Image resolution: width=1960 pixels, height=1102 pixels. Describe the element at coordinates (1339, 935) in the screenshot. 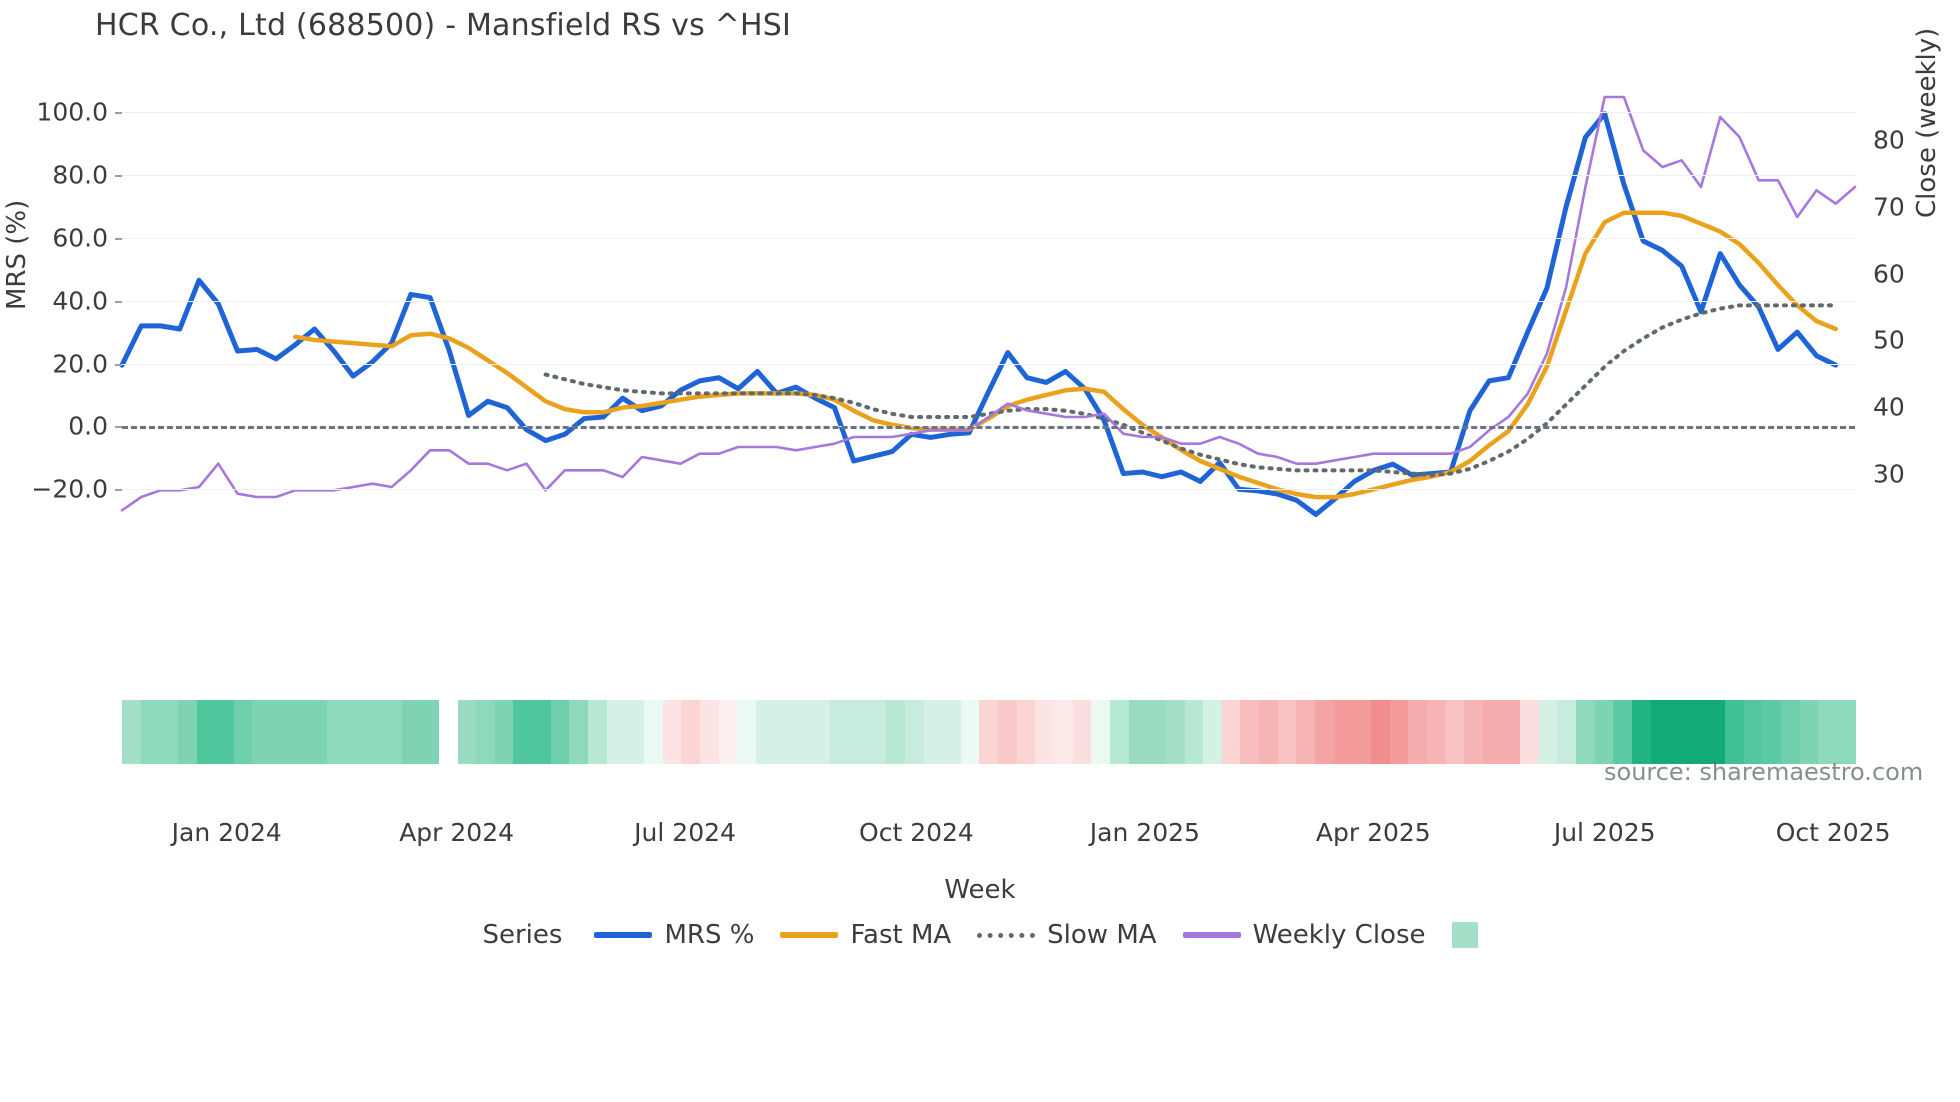

I see `legend-item-label: Weekly Close` at that location.